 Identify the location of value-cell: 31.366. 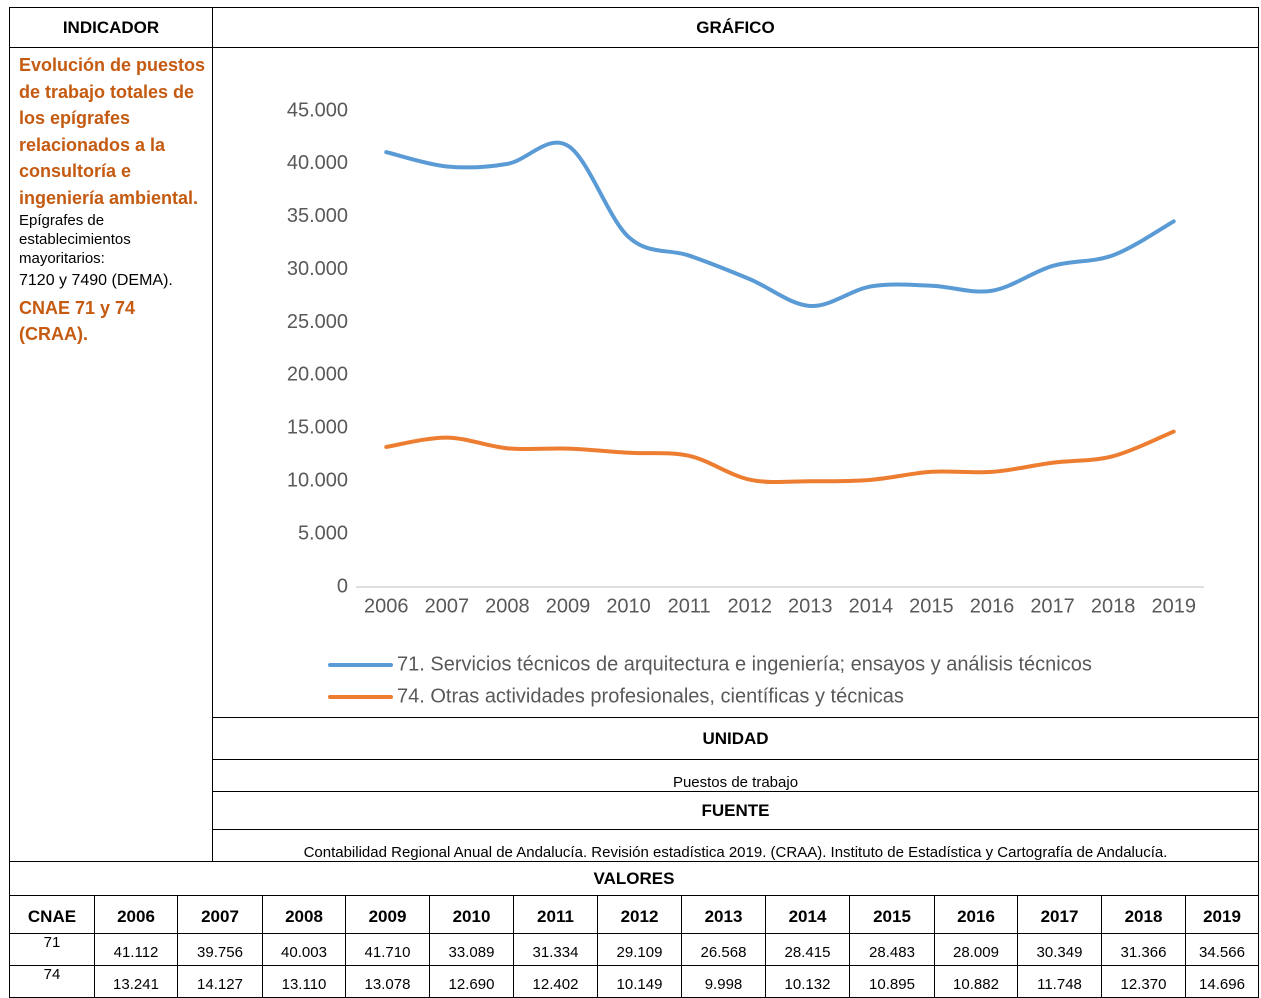
(1143, 949).